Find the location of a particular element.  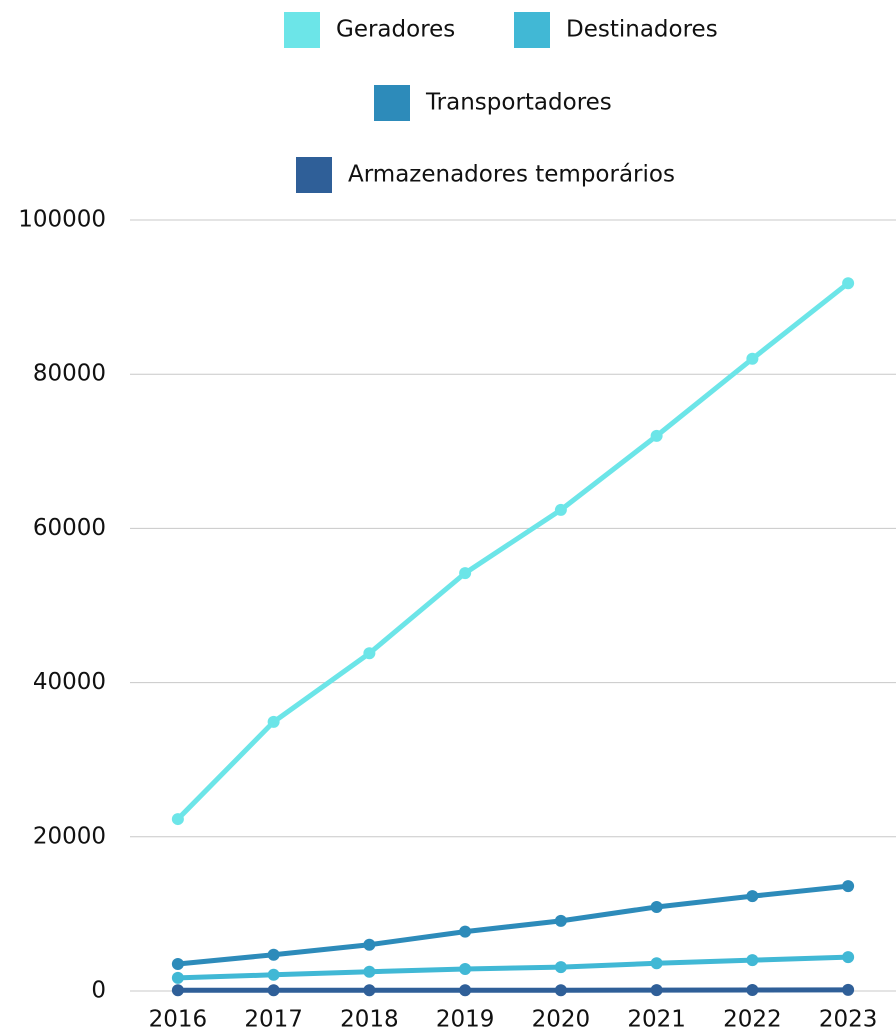

x-tick-label: 2020 is located at coordinates (561, 1020).